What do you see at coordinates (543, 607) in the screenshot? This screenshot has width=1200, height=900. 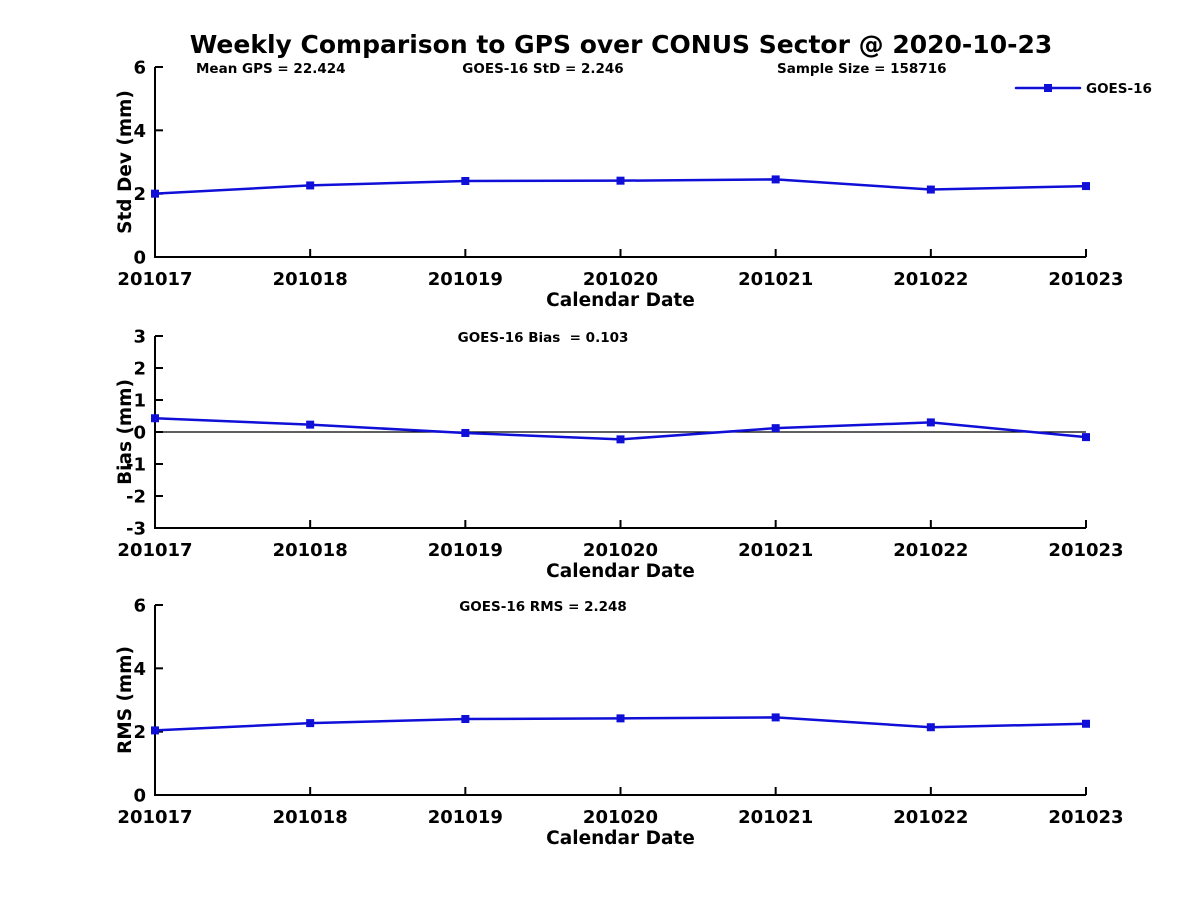 I see `annotation: GOES-16 RMS = 2.248` at bounding box center [543, 607].